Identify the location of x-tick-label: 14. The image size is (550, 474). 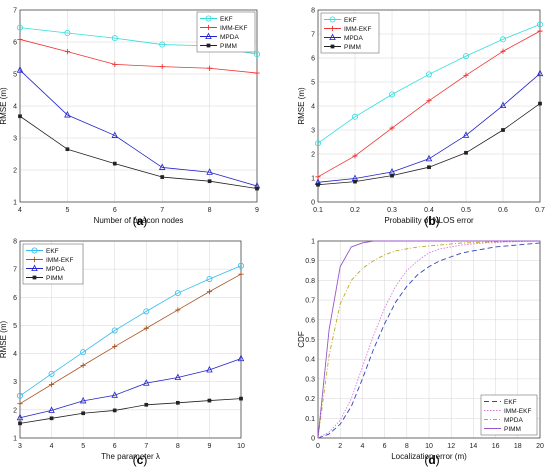
(474, 446).